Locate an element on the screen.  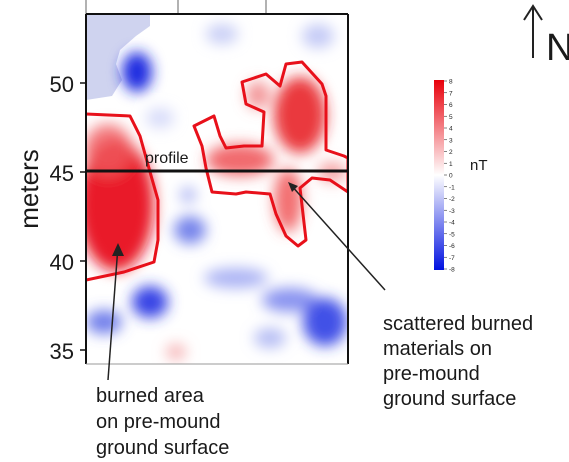
color-scale-tick-label: 2 is located at coordinates (451, 152).